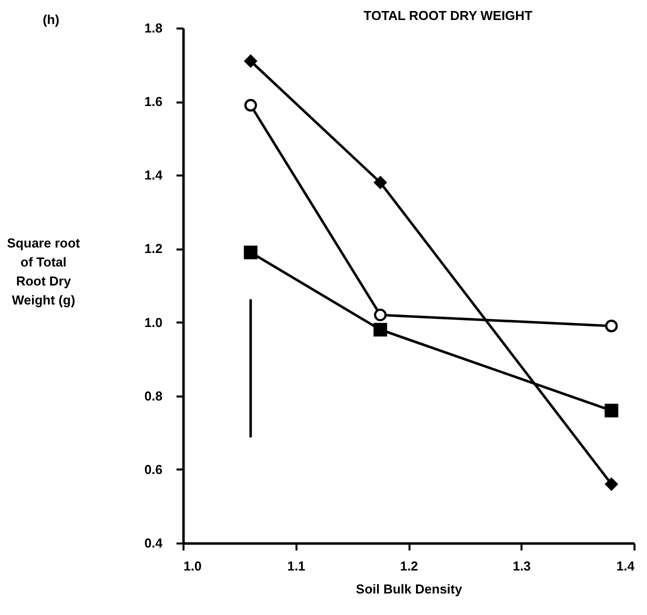 The height and width of the screenshot is (615, 647). What do you see at coordinates (154, 543) in the screenshot?
I see `y-tick-label: 0.4` at bounding box center [154, 543].